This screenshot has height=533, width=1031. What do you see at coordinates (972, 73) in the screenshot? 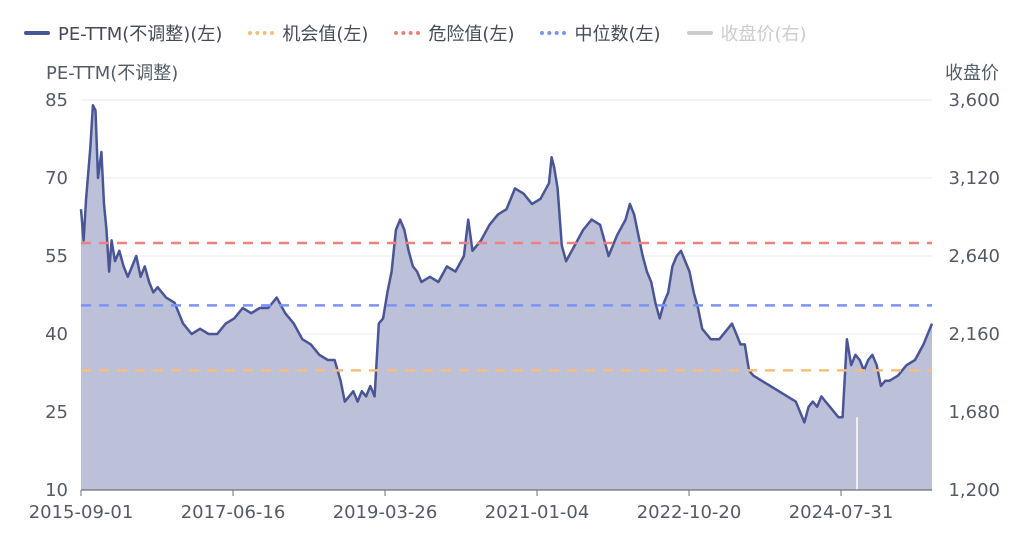
I see `right-axis-title: 收盘价` at bounding box center [972, 73].